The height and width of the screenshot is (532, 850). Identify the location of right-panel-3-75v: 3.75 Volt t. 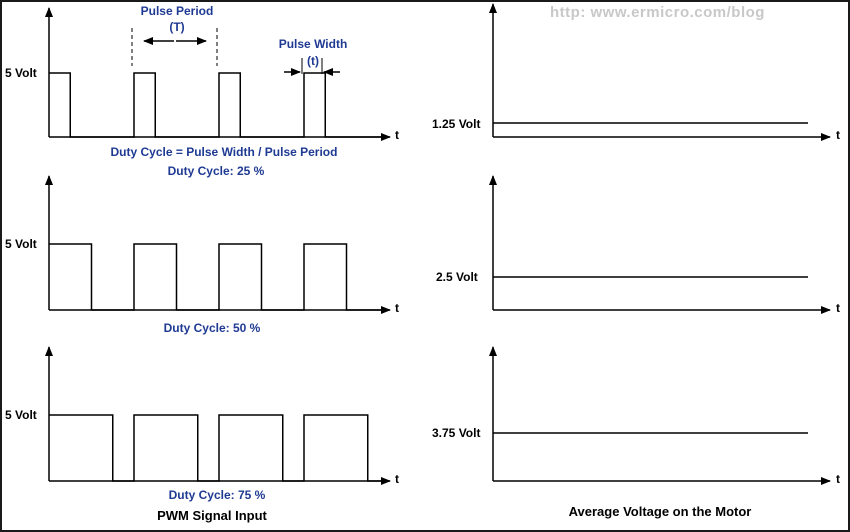
(636, 416).